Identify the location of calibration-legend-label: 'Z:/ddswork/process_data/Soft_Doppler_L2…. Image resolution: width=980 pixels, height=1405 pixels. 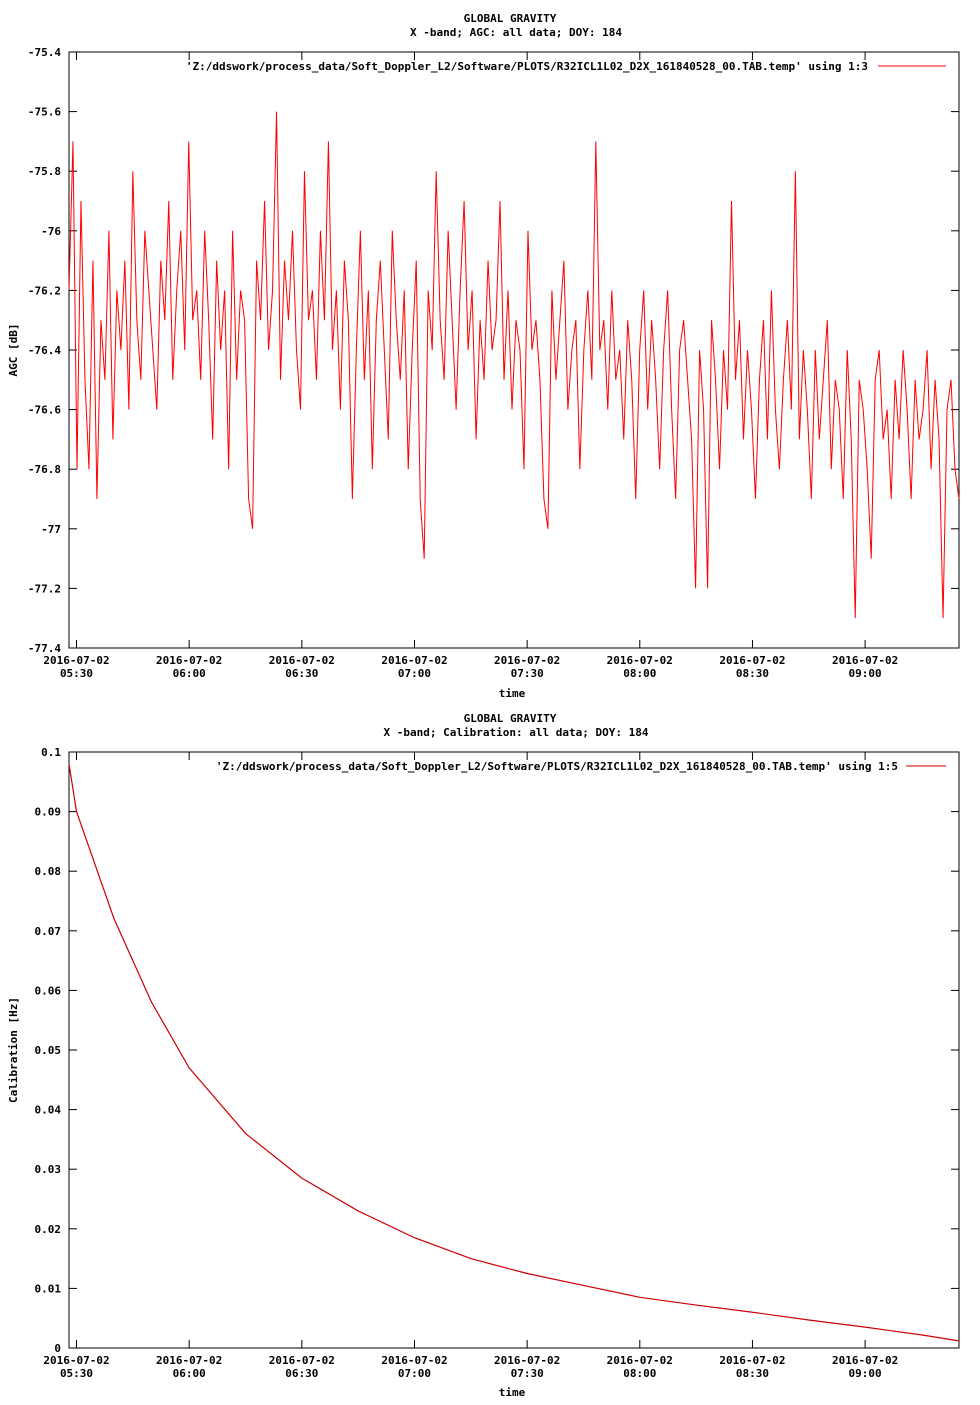
(557, 766).